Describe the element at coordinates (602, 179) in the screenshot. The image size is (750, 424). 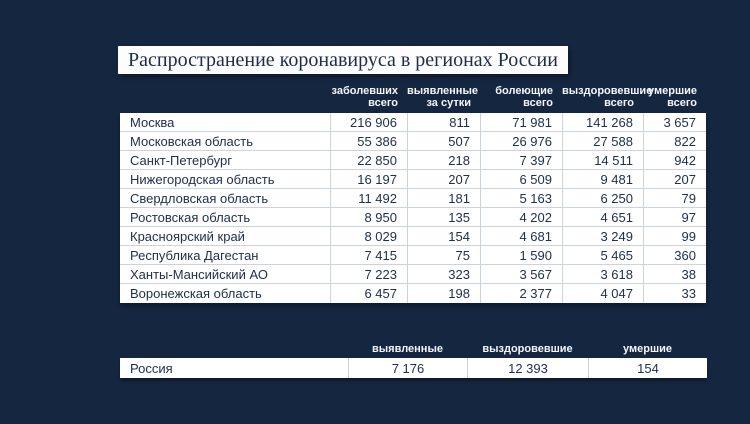
I see `value-cell-recovered-total: 9 481` at that location.